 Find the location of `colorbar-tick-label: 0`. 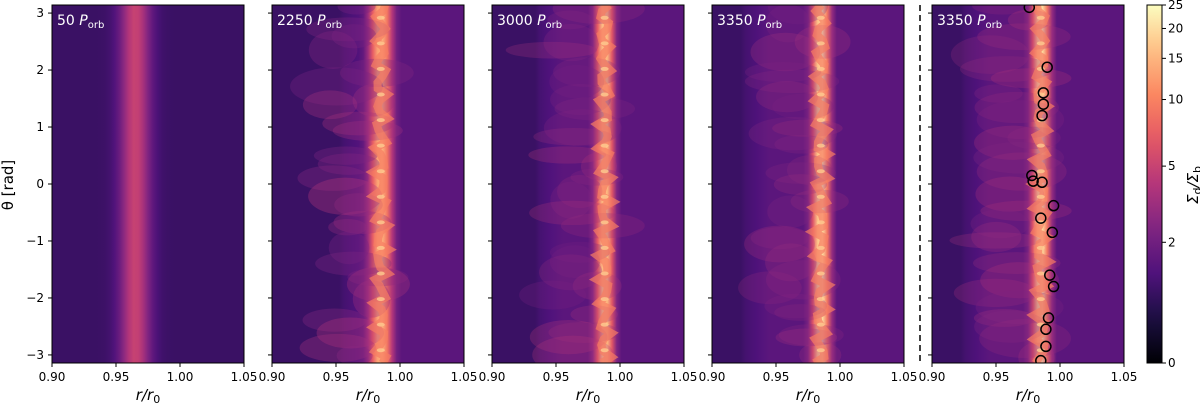

colorbar-tick-label: 0 is located at coordinates (1172, 363).